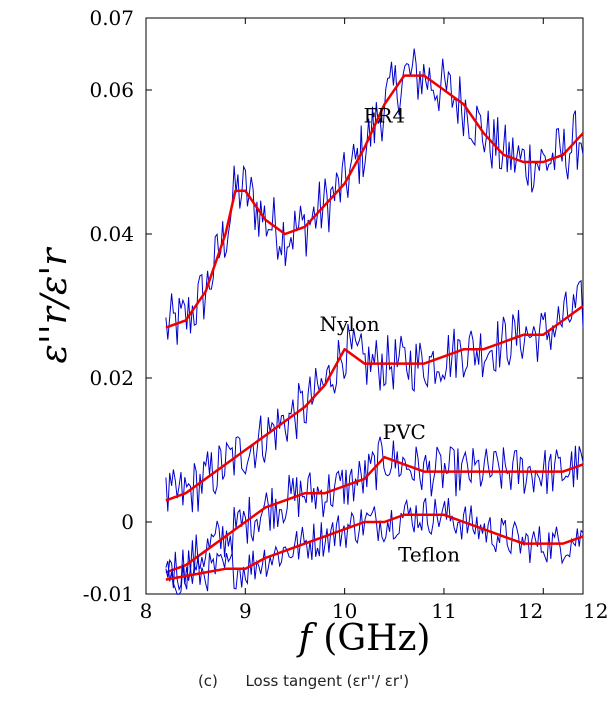 The width and height of the screenshot is (607, 708). I want to click on x-axis-label: f (GHz), so click(363, 638).